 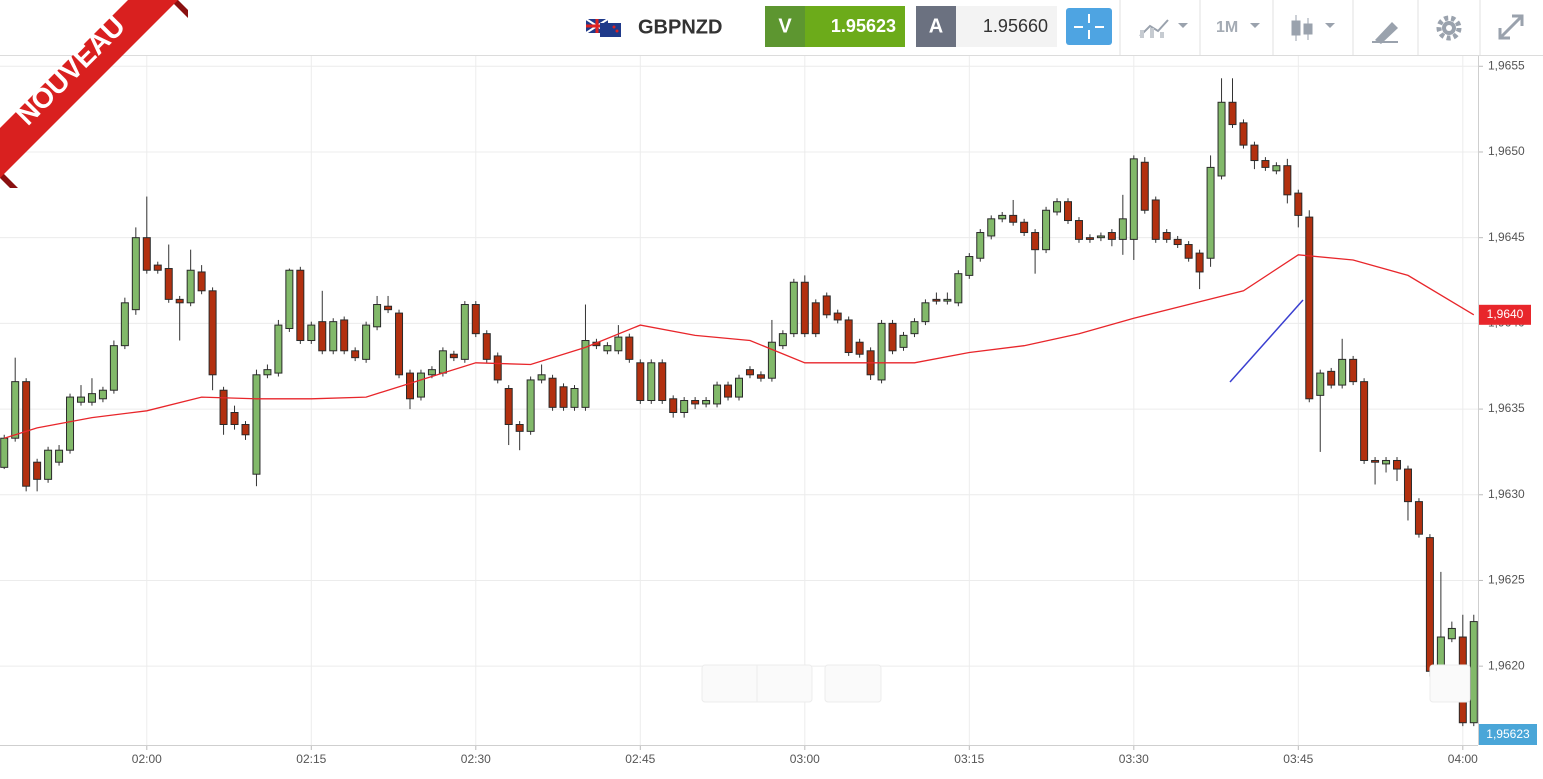 I want to click on navigation-boxes, so click(x=1086, y=683).